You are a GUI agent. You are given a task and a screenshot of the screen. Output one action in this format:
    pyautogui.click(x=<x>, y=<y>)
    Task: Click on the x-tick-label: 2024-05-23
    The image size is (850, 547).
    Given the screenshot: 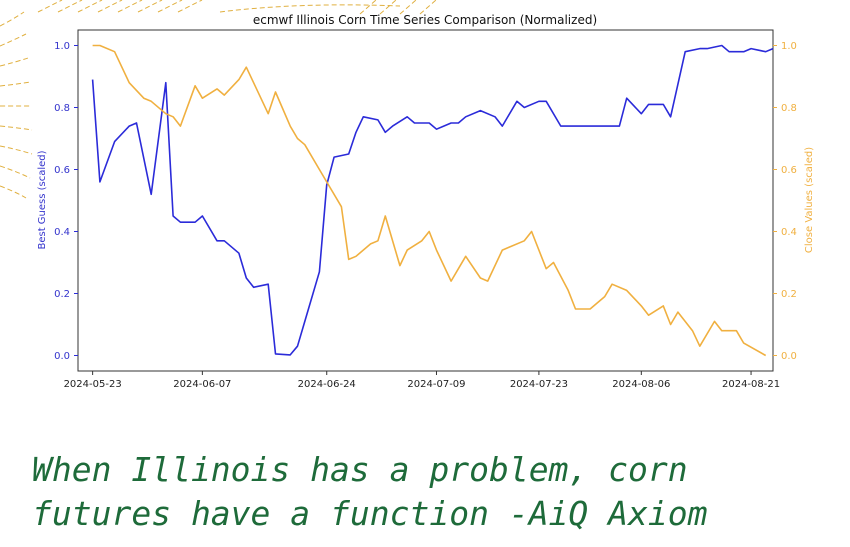 What is the action you would take?
    pyautogui.click(x=93, y=384)
    